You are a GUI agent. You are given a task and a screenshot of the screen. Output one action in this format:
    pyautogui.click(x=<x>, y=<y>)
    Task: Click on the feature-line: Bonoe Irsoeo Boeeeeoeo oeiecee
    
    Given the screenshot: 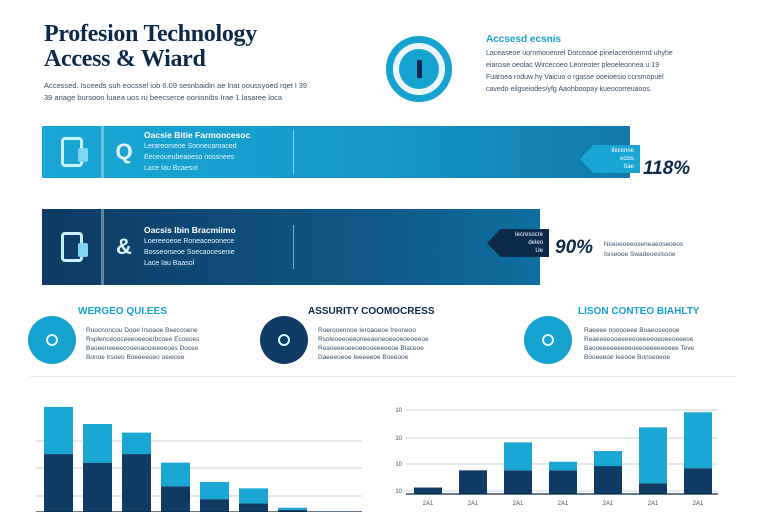 What is the action you would take?
    pyautogui.click(x=135, y=357)
    